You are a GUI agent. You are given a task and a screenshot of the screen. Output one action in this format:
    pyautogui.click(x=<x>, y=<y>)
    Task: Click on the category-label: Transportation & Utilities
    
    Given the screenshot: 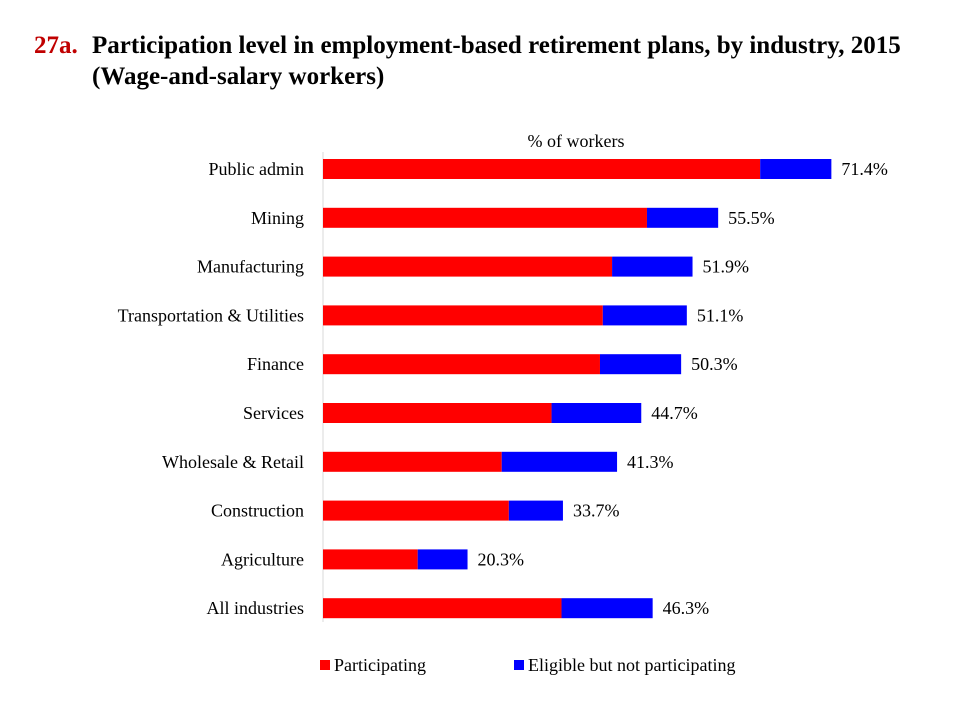 What is the action you would take?
    pyautogui.click(x=211, y=315)
    